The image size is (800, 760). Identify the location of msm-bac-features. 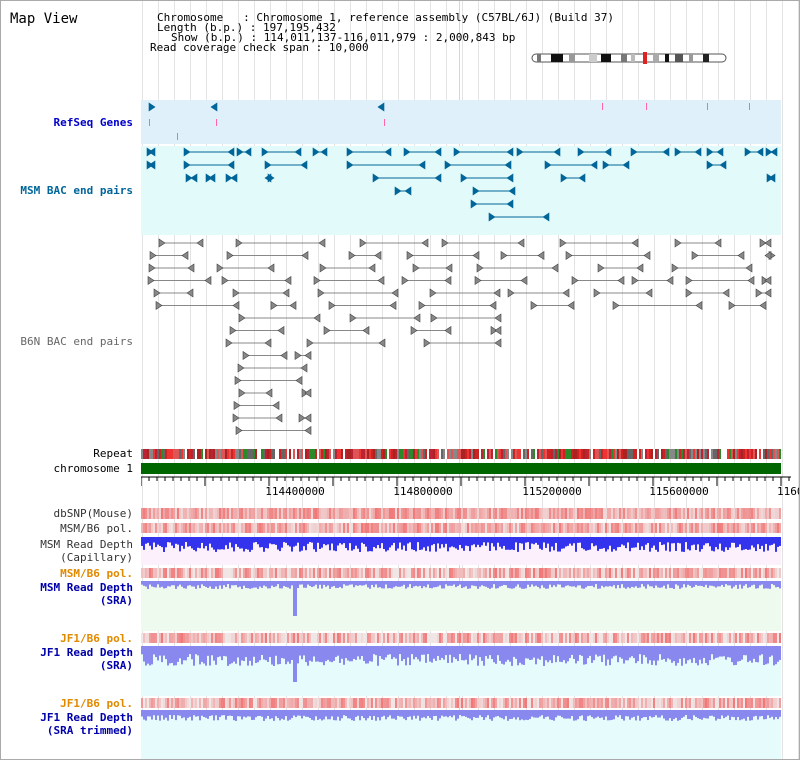
(461, 191).